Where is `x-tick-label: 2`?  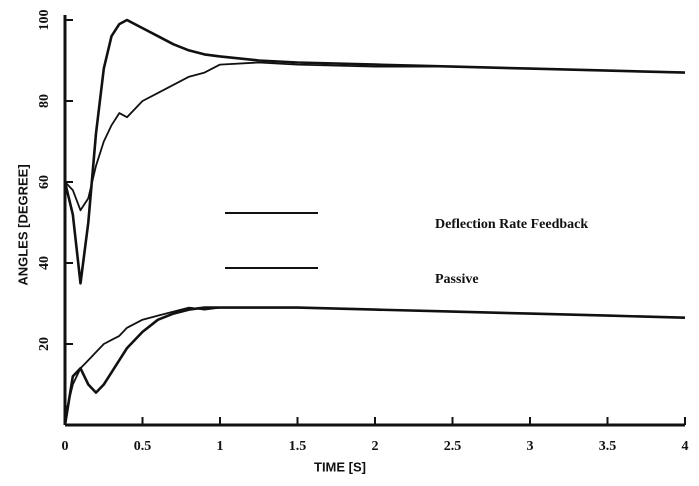
x-tick-label: 2 is located at coordinates (375, 446).